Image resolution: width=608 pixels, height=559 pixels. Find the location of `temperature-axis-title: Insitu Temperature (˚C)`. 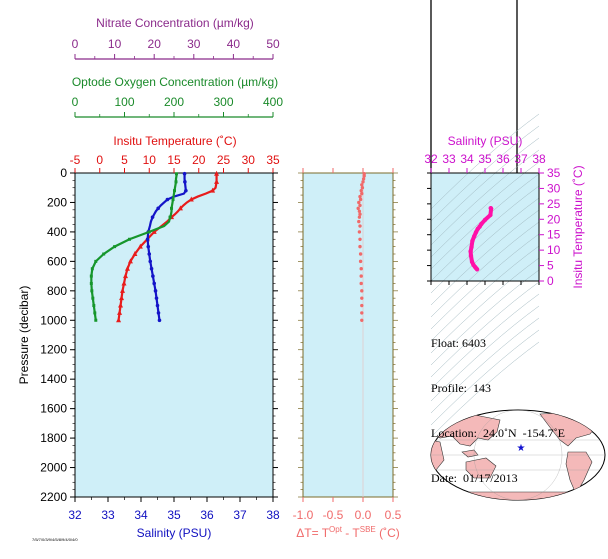

temperature-axis-title: Insitu Temperature (˚C) is located at coordinates (174, 141).